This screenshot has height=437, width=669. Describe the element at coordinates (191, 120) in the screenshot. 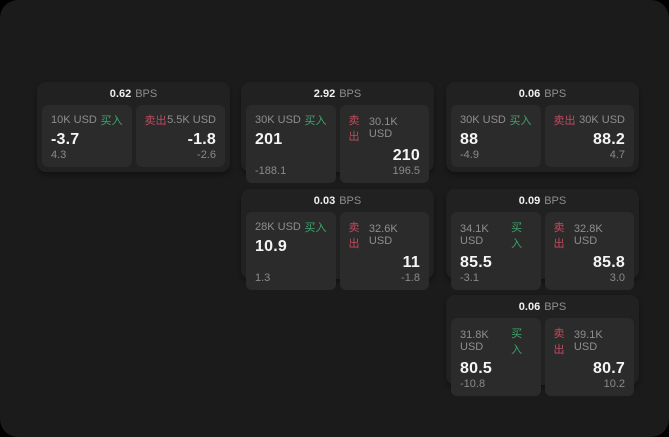

I see `sell-amount: 5.5K USD` at that location.